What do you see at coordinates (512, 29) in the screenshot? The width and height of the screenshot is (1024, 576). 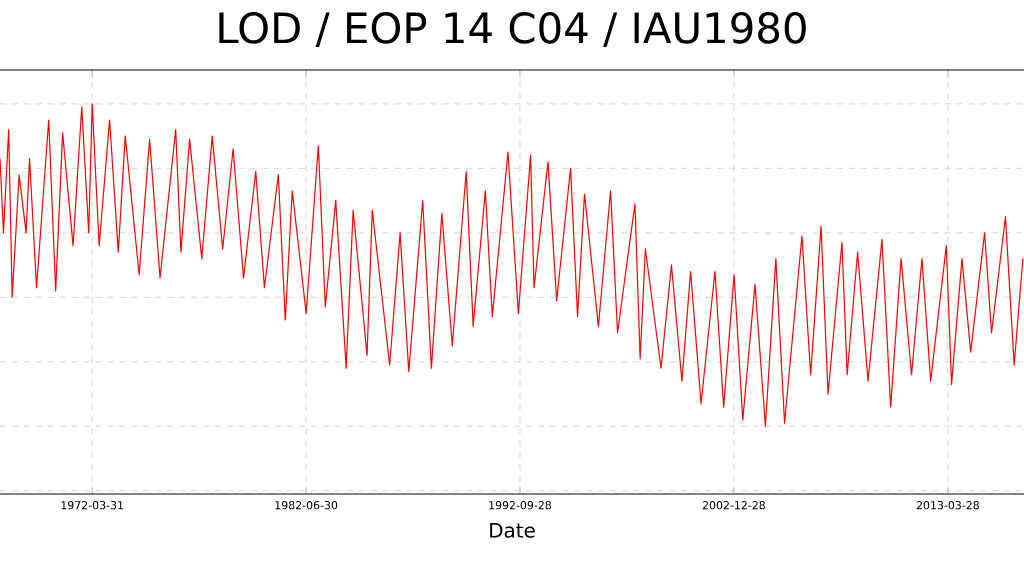 I see `chart-title: LOD / EOP 14 C04 / IAU1980` at bounding box center [512, 29].